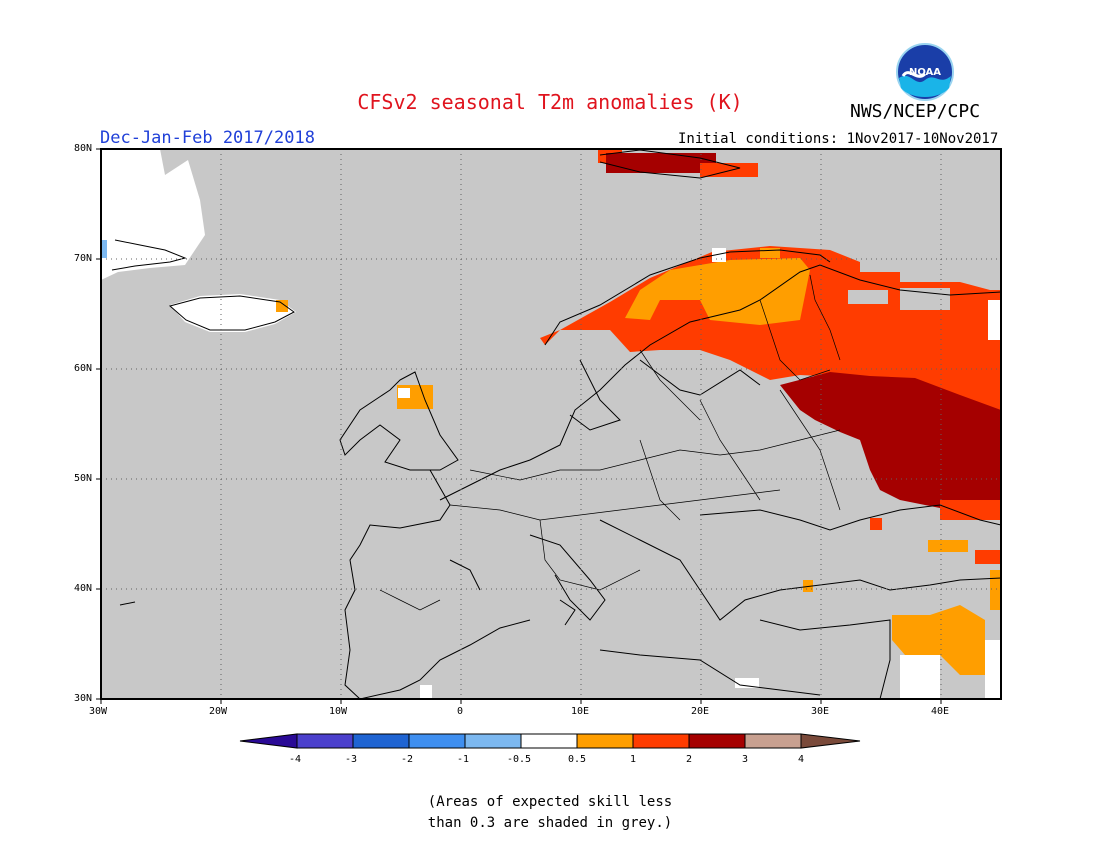  I want to click on lon-label: 20E, so click(700, 711).